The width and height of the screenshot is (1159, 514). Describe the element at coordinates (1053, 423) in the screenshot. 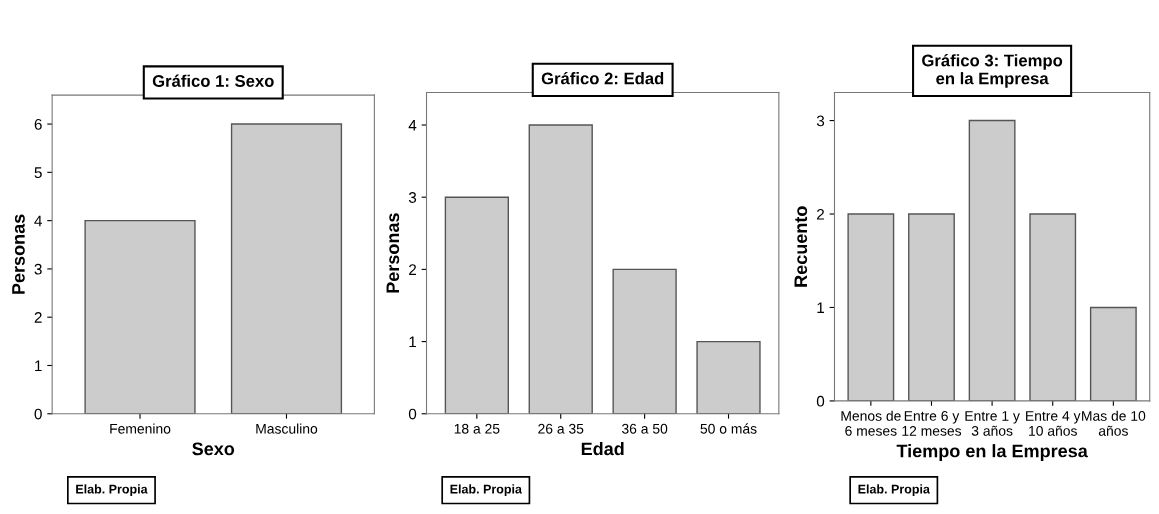

I see `x-tick-label: Entre 4 y 10 años` at that location.